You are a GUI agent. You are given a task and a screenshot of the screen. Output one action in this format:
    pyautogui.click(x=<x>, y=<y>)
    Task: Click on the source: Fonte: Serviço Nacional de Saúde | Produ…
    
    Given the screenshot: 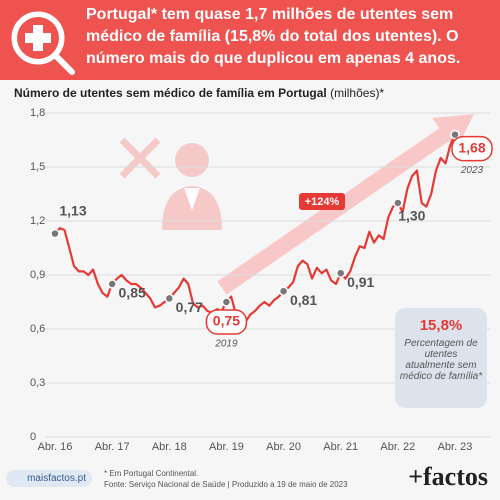 What is the action you would take?
    pyautogui.click(x=226, y=484)
    